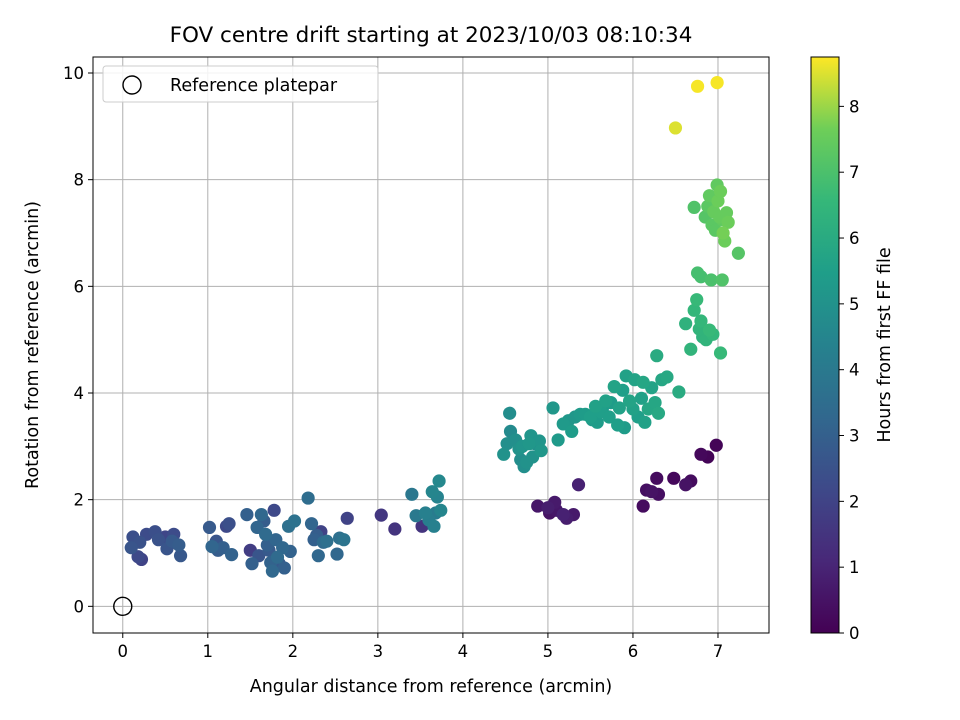  Describe the element at coordinates (854, 436) in the screenshot. I see `colorbar-tick-label: 3` at that location.